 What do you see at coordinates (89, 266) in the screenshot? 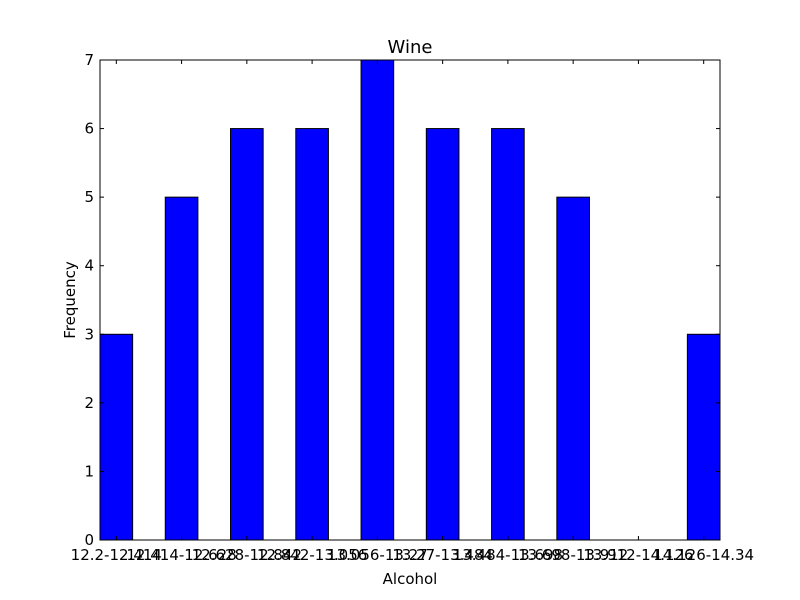
I see `y-tick-label-4: 4` at bounding box center [89, 266].